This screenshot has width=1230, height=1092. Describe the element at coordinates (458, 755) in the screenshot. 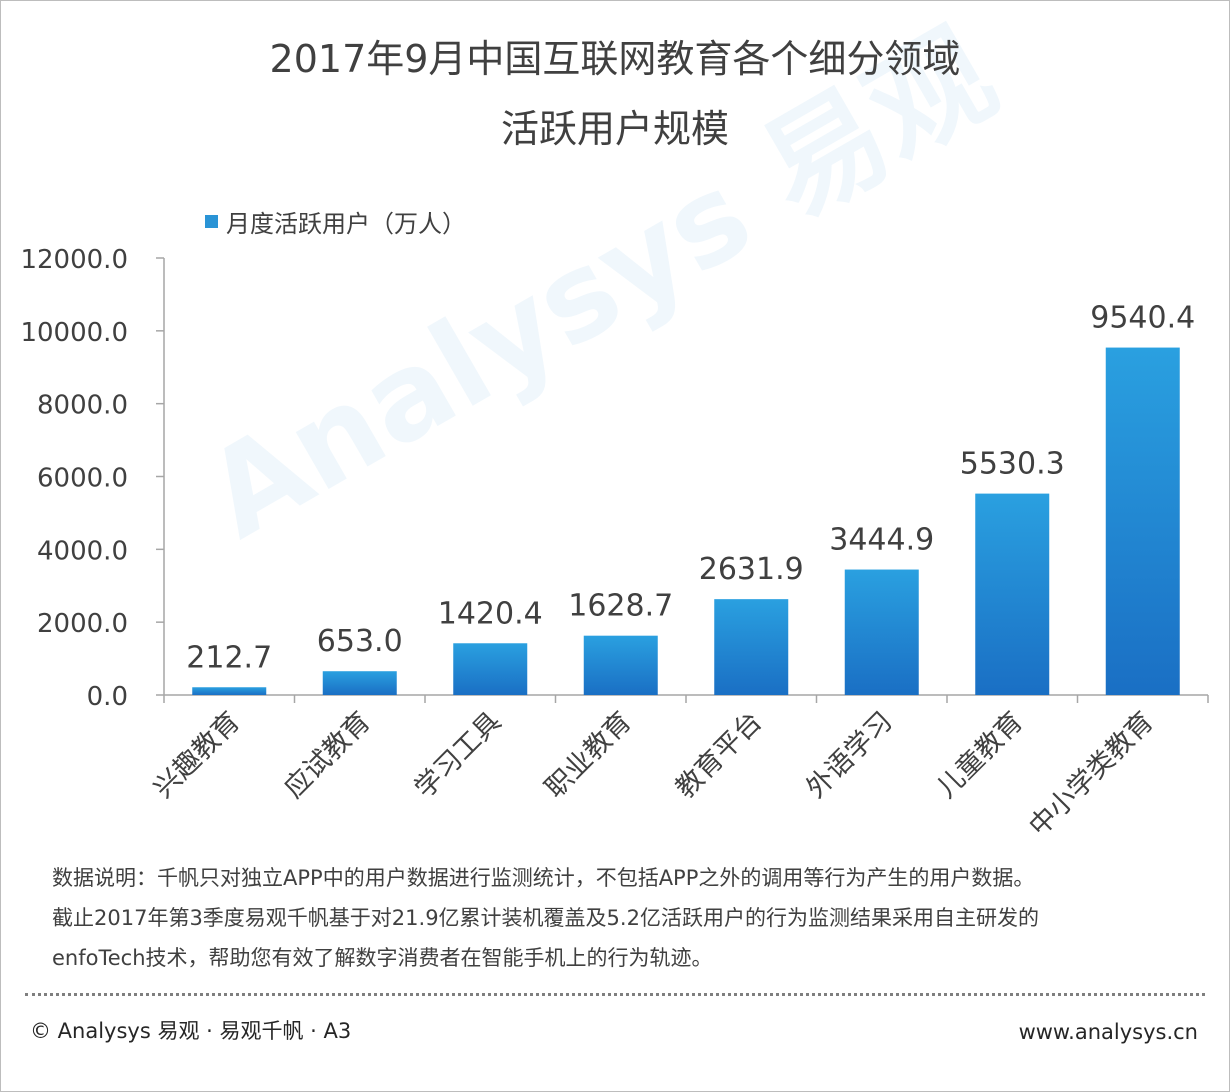

I see `x-category-label: 学习工具` at that location.